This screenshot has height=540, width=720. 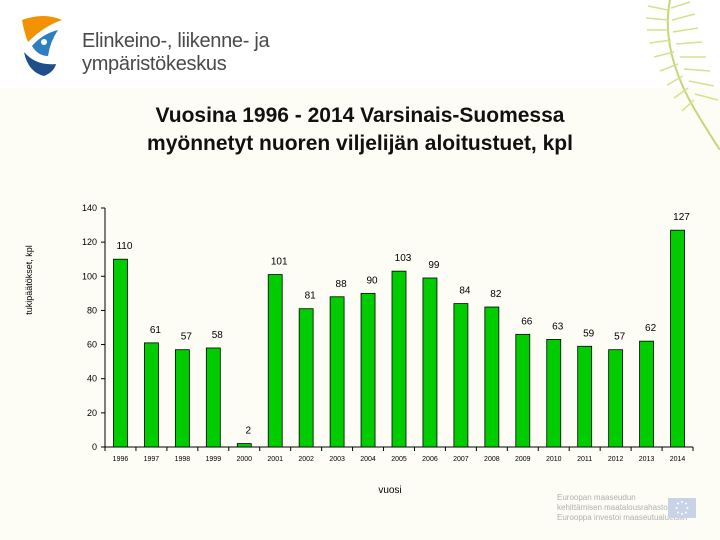 What do you see at coordinates (596, 497) in the screenshot?
I see `eu-fund-text-line1: Euroopan maaseudun` at bounding box center [596, 497].